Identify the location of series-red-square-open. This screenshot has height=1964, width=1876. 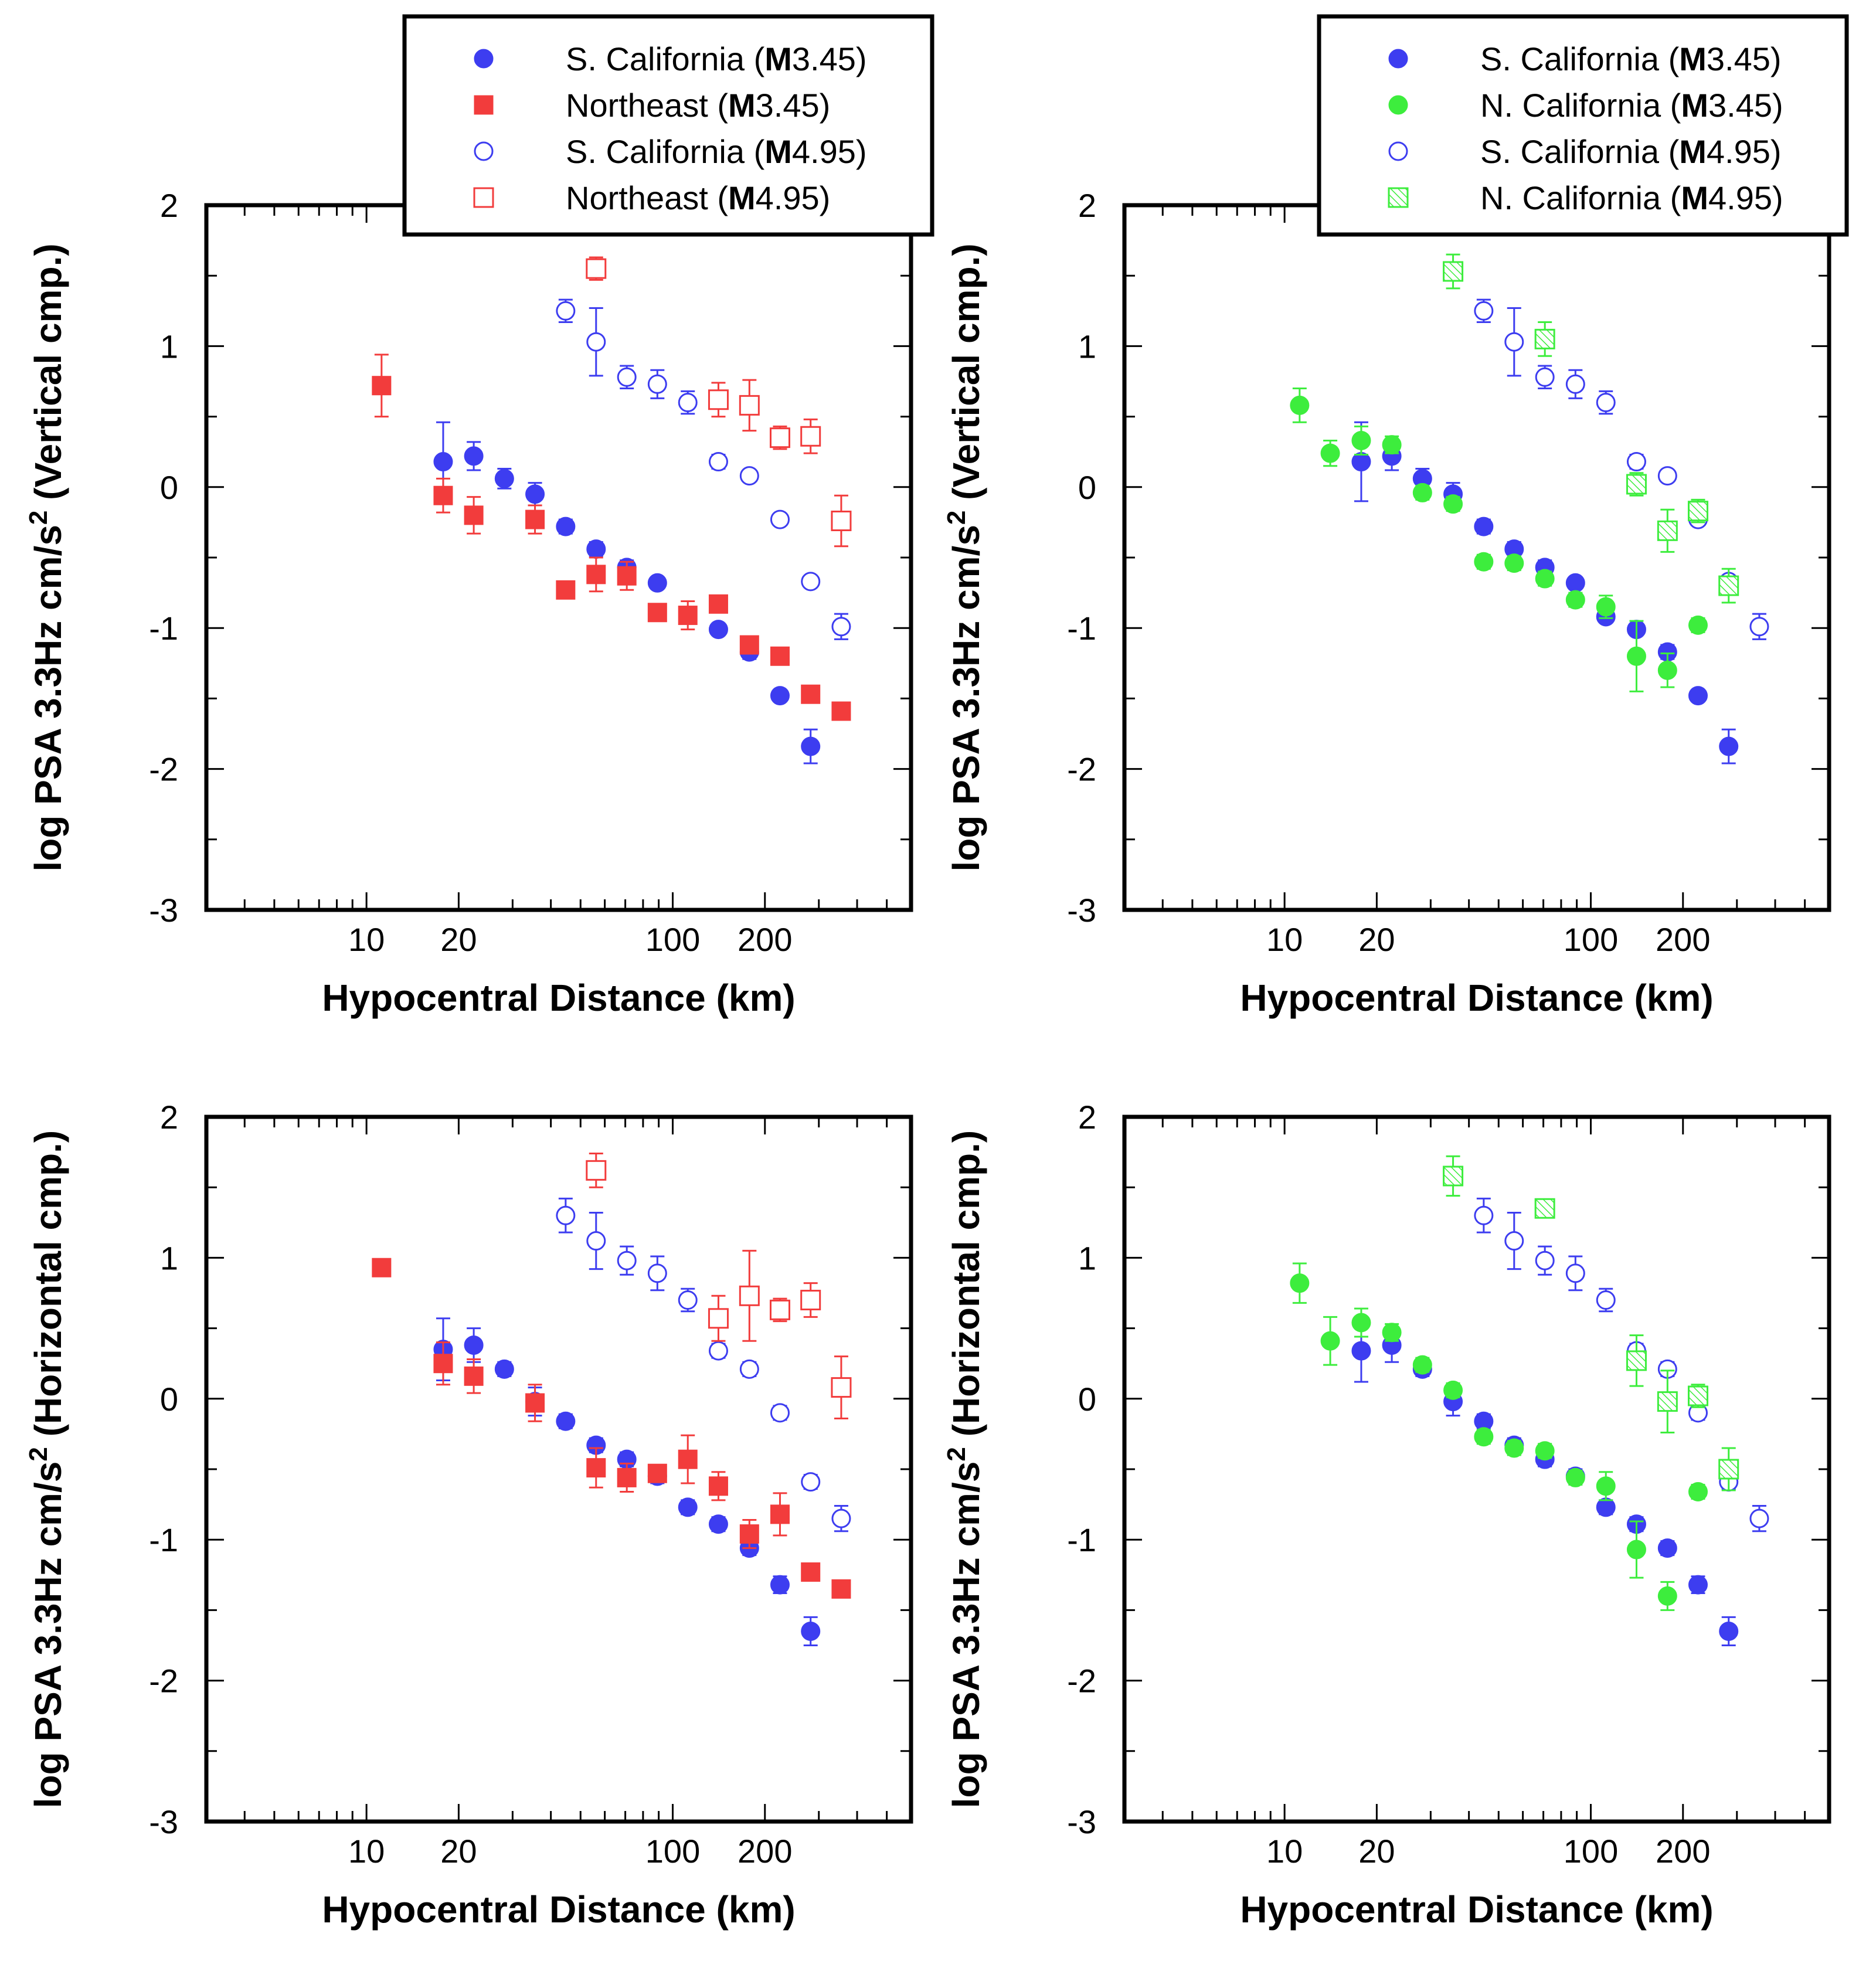
(719, 1286).